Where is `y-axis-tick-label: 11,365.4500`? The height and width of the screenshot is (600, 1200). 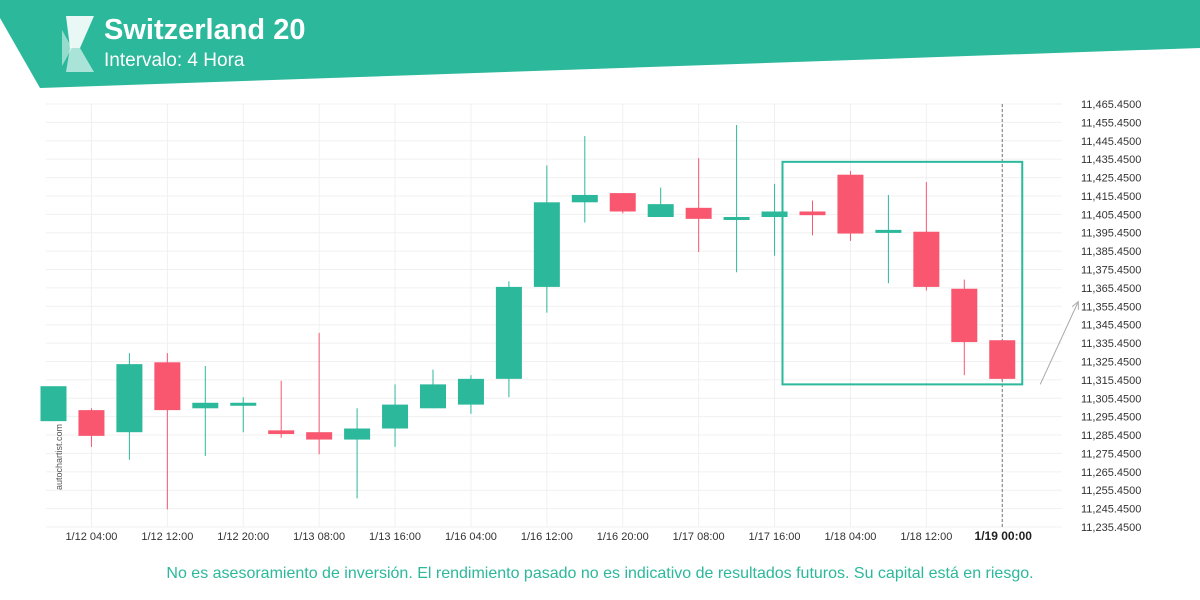 y-axis-tick-label: 11,365.4500 is located at coordinates (1111, 289).